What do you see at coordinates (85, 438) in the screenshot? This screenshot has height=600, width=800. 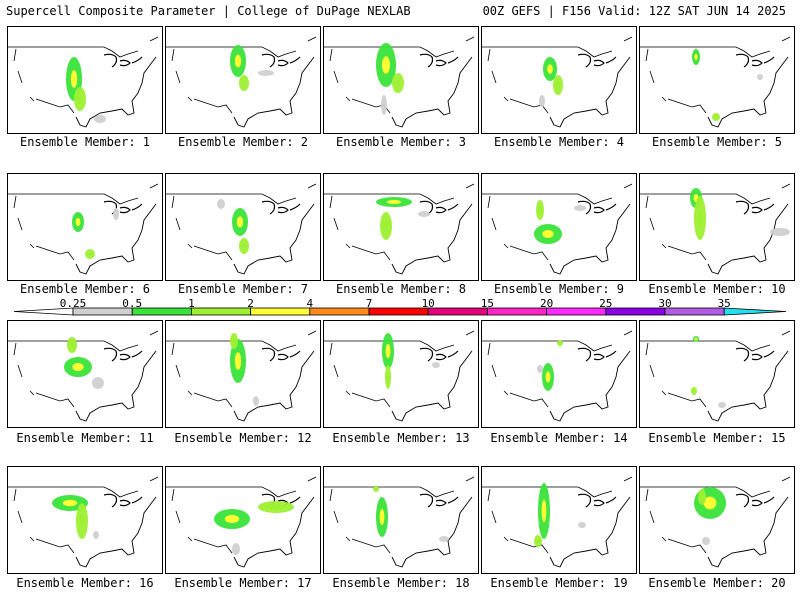 I see `panel-caption: Ensemble Member: 11` at bounding box center [85, 438].